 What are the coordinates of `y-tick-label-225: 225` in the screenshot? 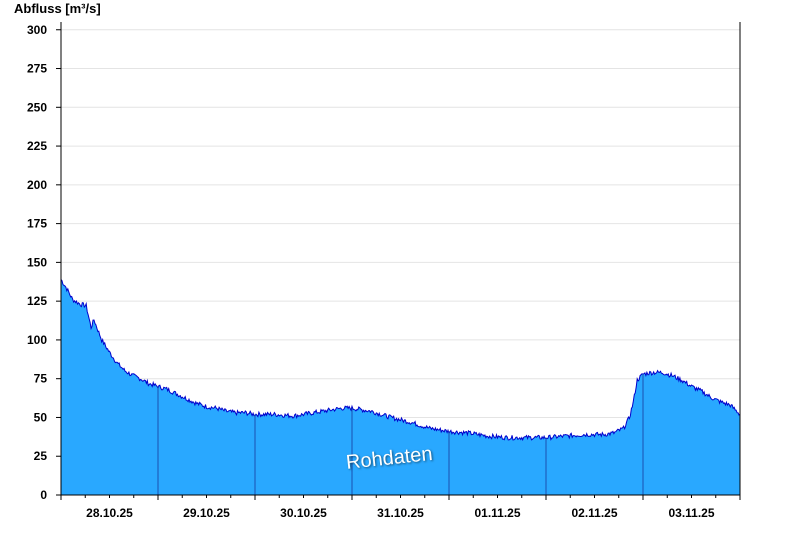 It's located at (37, 146).